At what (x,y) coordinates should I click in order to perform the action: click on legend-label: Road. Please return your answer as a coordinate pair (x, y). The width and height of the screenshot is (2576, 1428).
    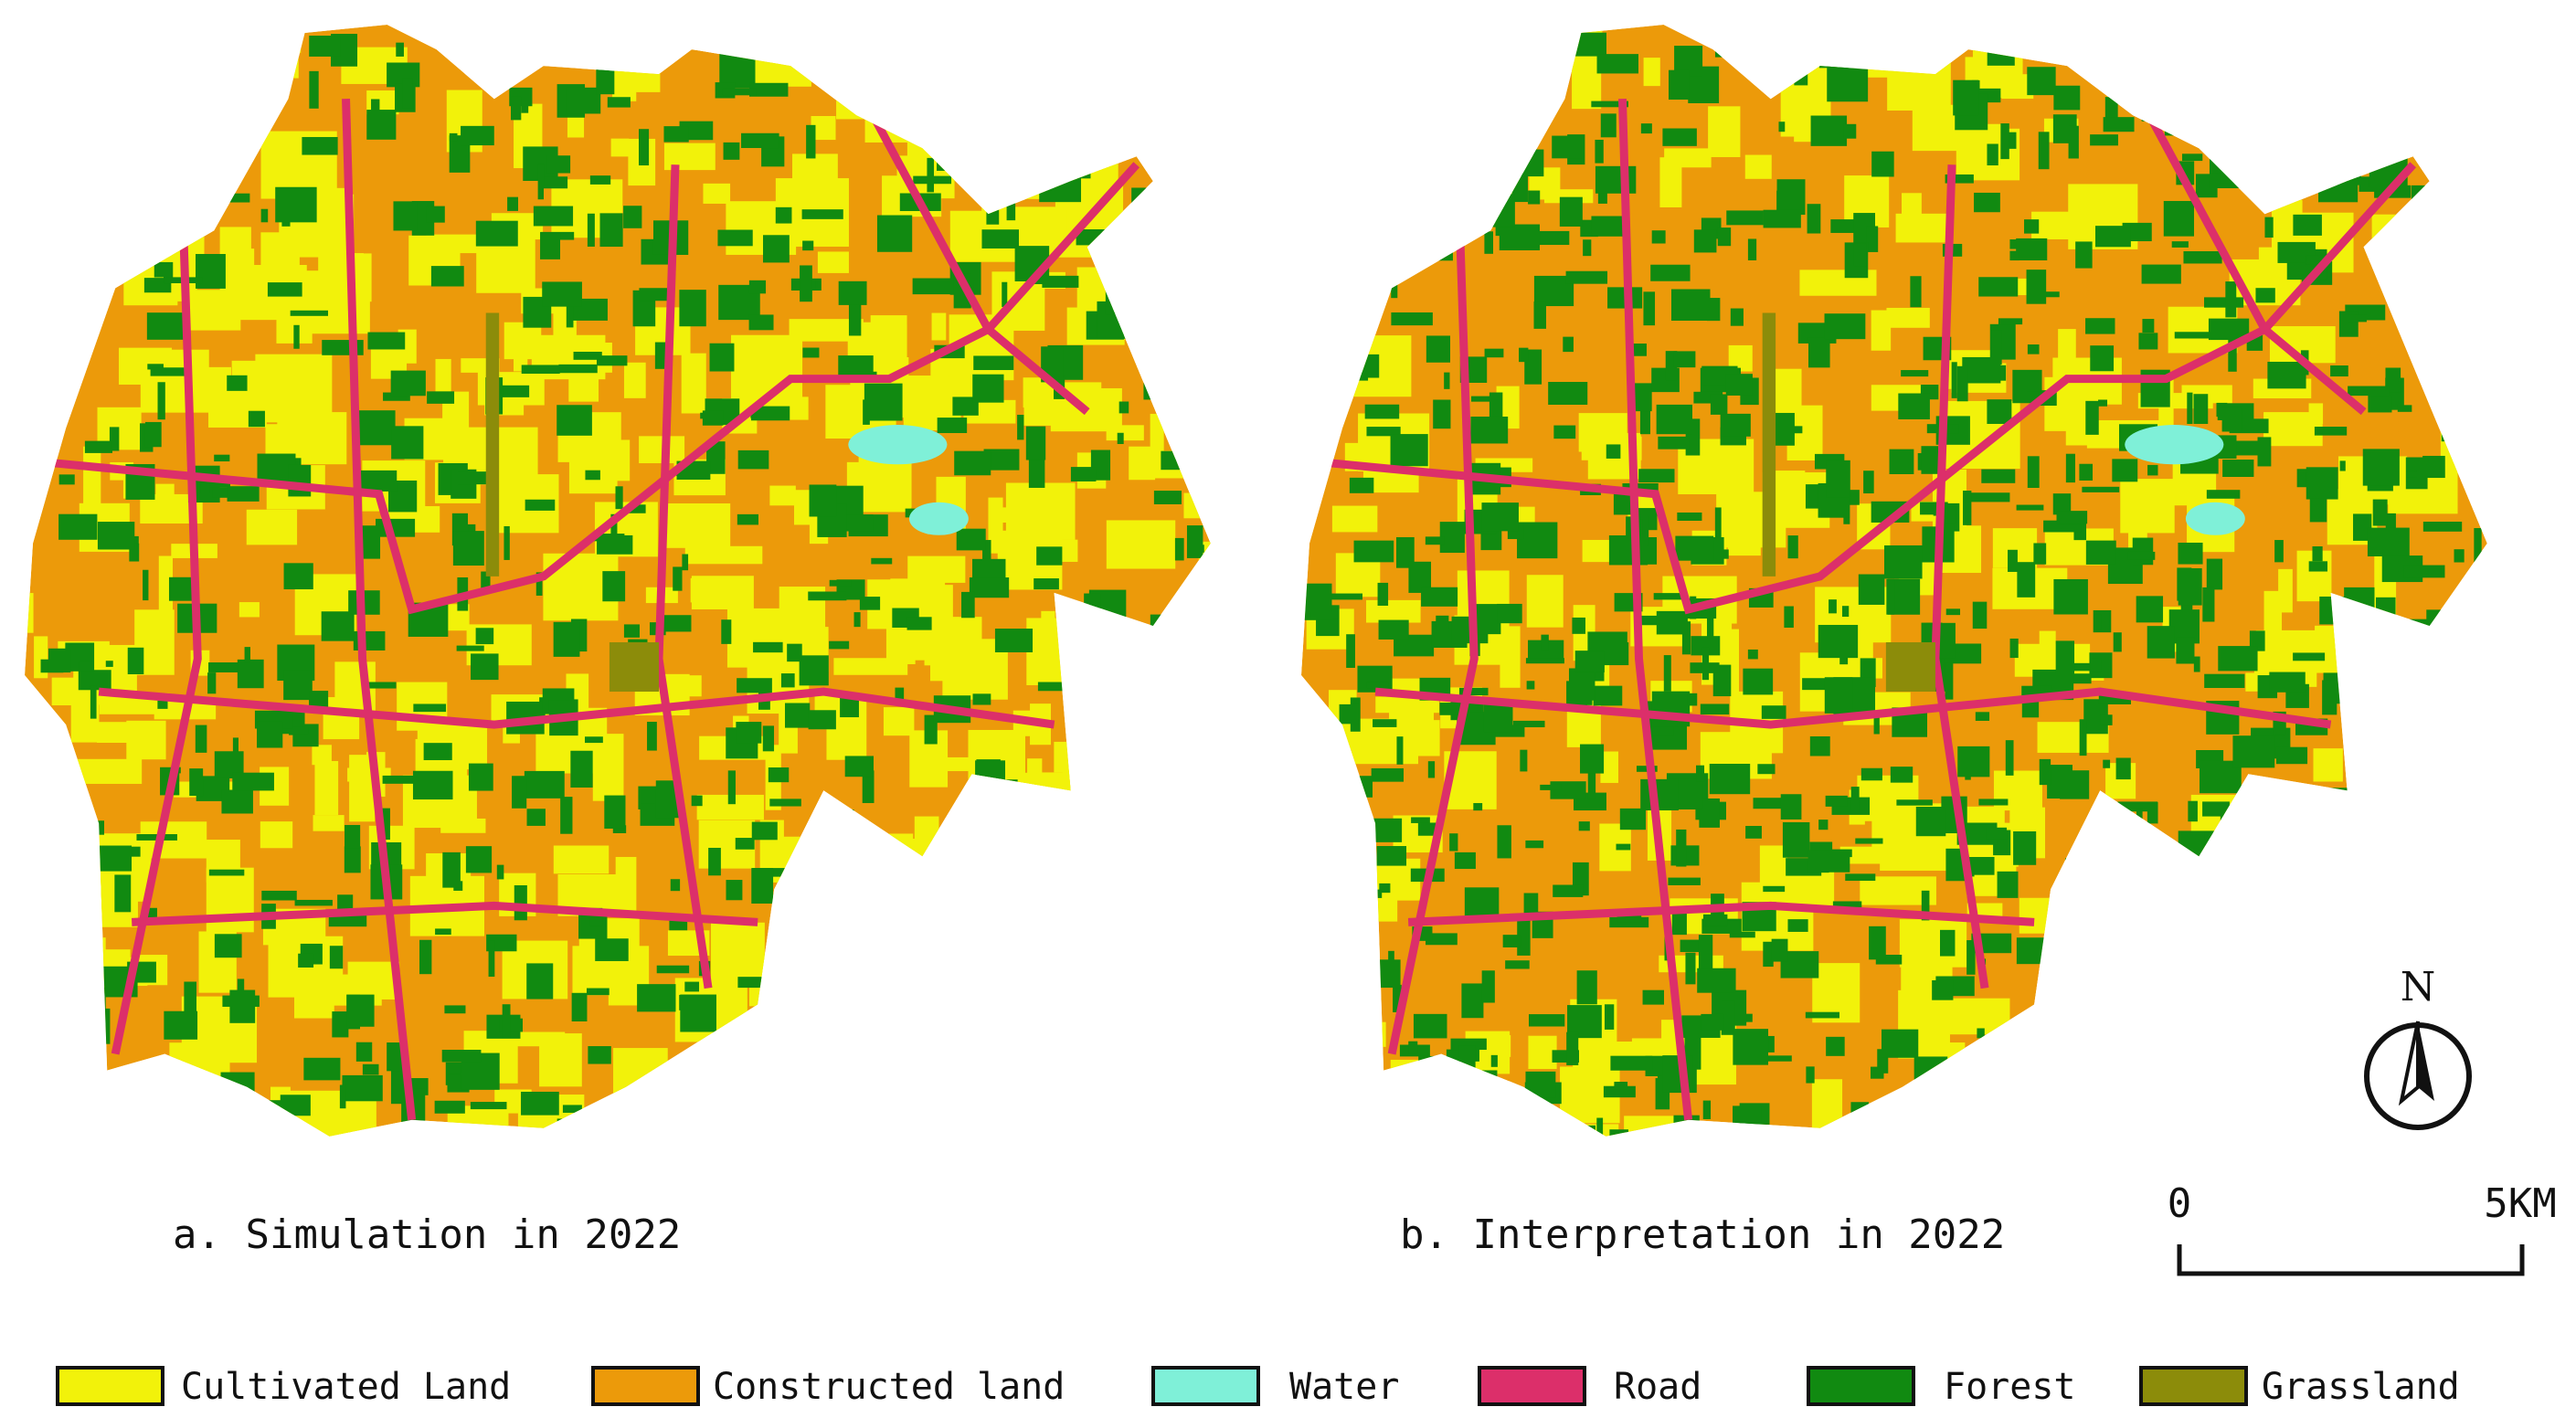
    Looking at the image, I should click on (1657, 1387).